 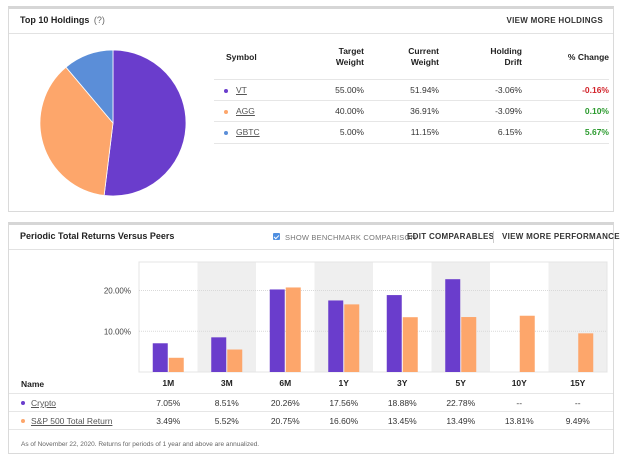 I want to click on returns-header-row: Name 1M 3M 6M 1Y 3Y 5Y 10Y 15Y, so click(x=311, y=383).